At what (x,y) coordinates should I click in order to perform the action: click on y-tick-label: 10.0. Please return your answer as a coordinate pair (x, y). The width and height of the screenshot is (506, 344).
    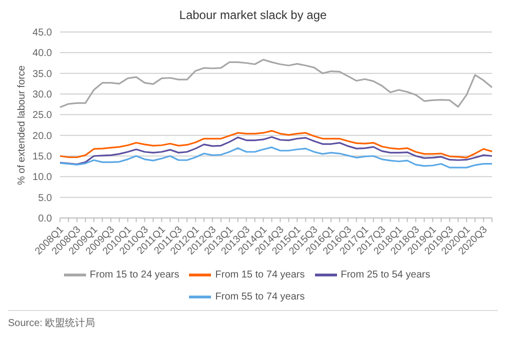
    Looking at the image, I should click on (42, 178).